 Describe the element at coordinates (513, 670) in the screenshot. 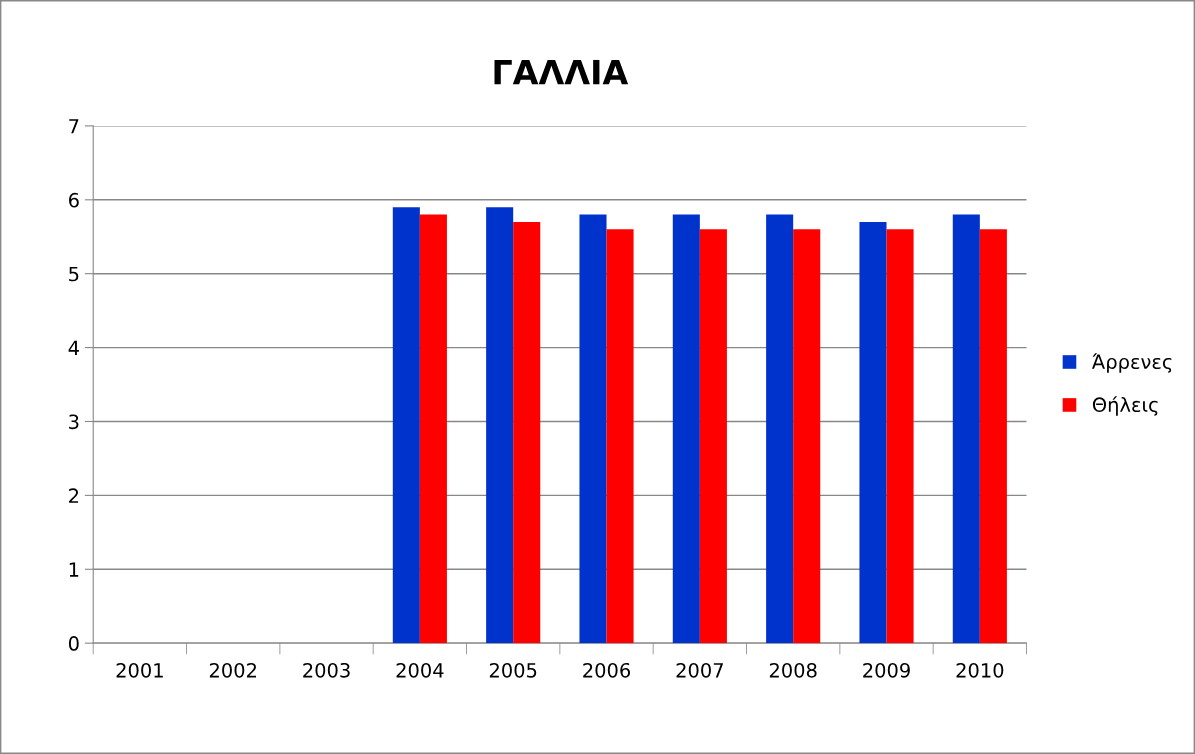

I see `x-tick-label: 2005` at that location.